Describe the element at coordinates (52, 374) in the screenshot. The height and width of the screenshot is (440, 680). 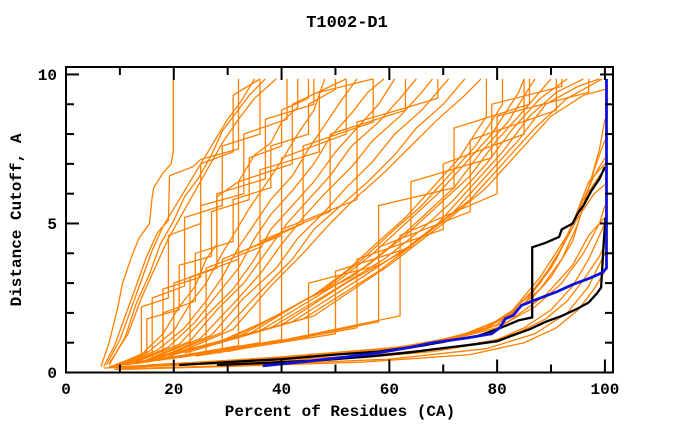
I see `y-tick-label-0: 0` at that location.